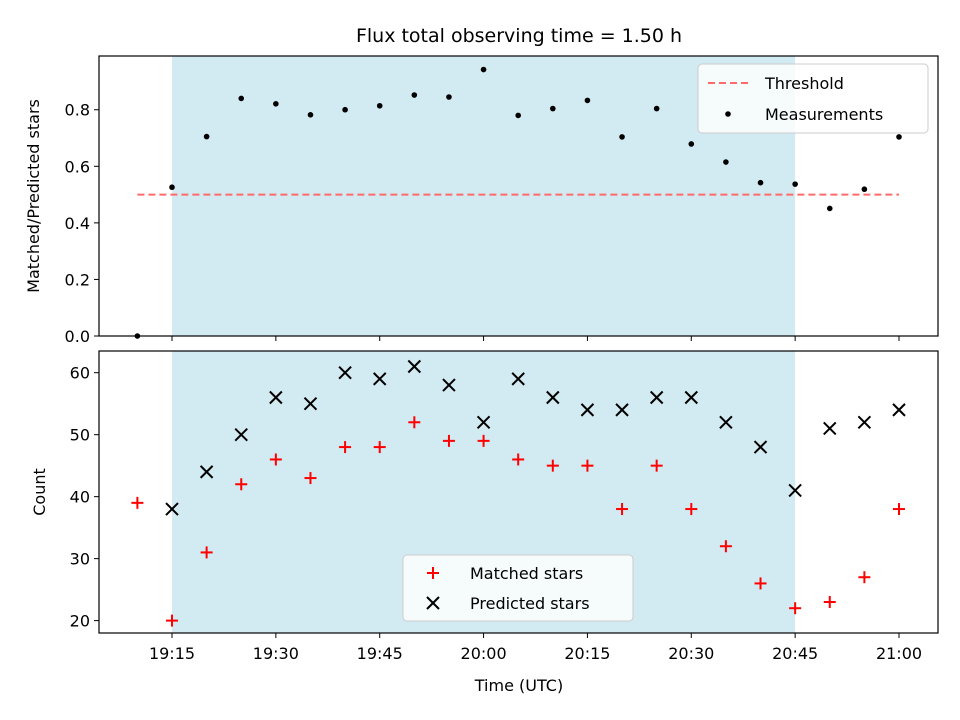  I want to click on bottom-y-axis-label: Count, so click(39, 492).